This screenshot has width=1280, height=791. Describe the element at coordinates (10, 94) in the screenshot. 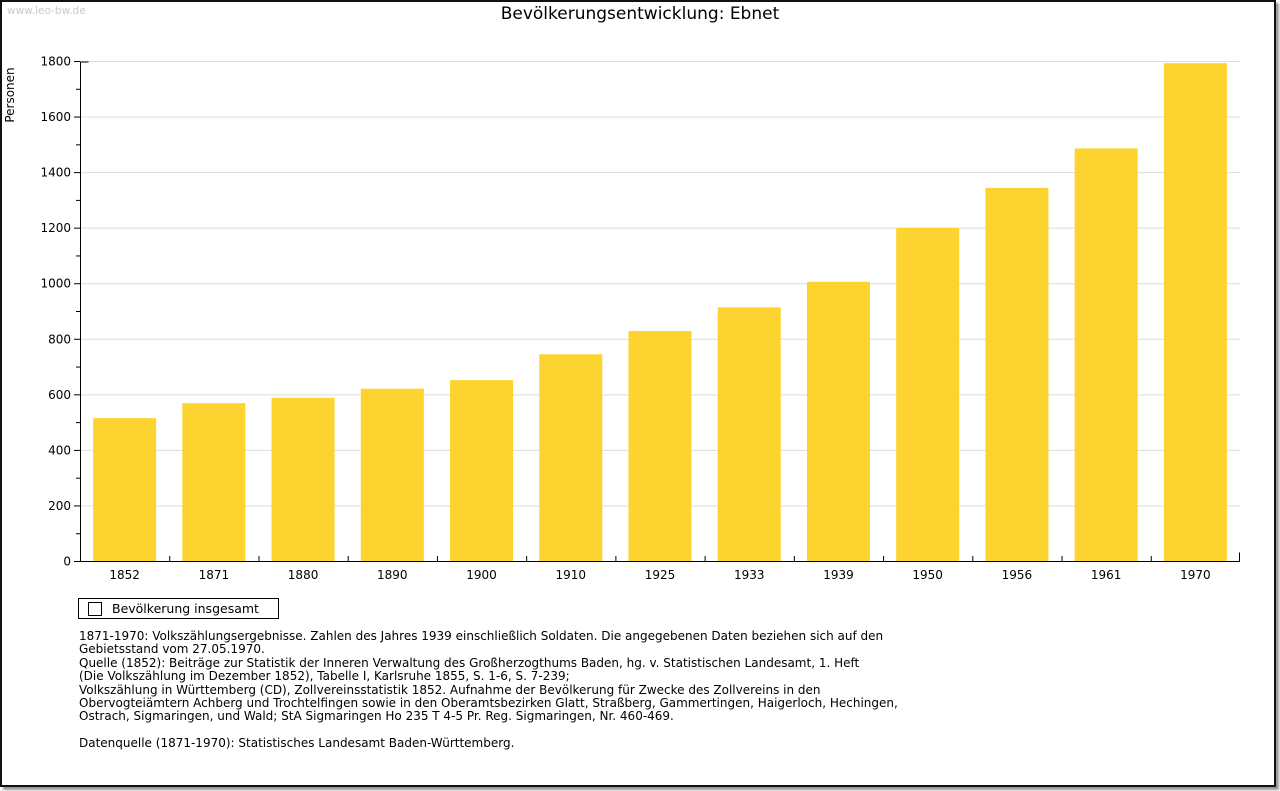

I see `y-axis-title: Personen` at that location.